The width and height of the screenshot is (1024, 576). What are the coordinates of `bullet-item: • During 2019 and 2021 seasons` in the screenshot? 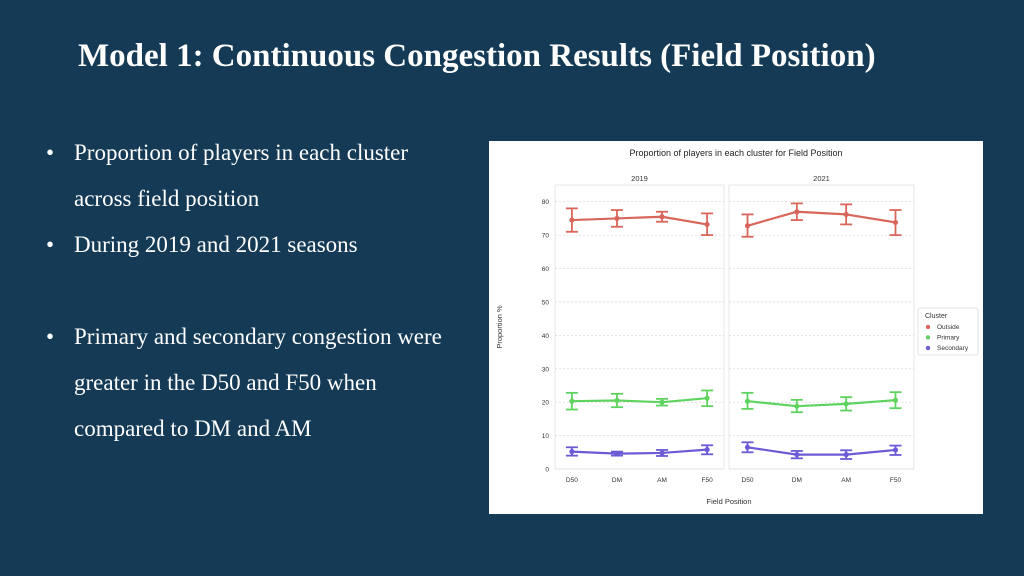 It's located at (256, 245).